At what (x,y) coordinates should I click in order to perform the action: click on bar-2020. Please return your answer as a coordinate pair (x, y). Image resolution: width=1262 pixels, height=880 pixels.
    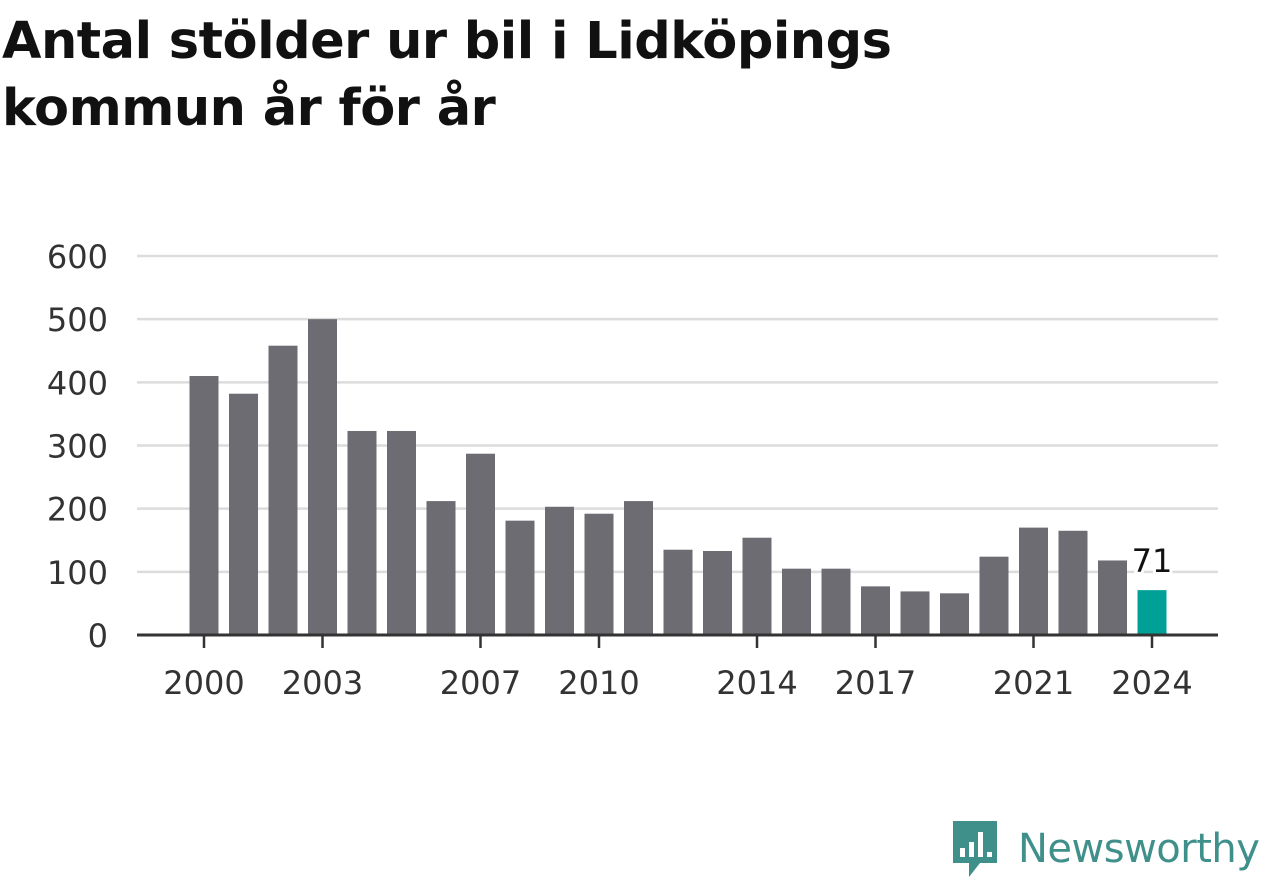
    Looking at the image, I should click on (994, 595).